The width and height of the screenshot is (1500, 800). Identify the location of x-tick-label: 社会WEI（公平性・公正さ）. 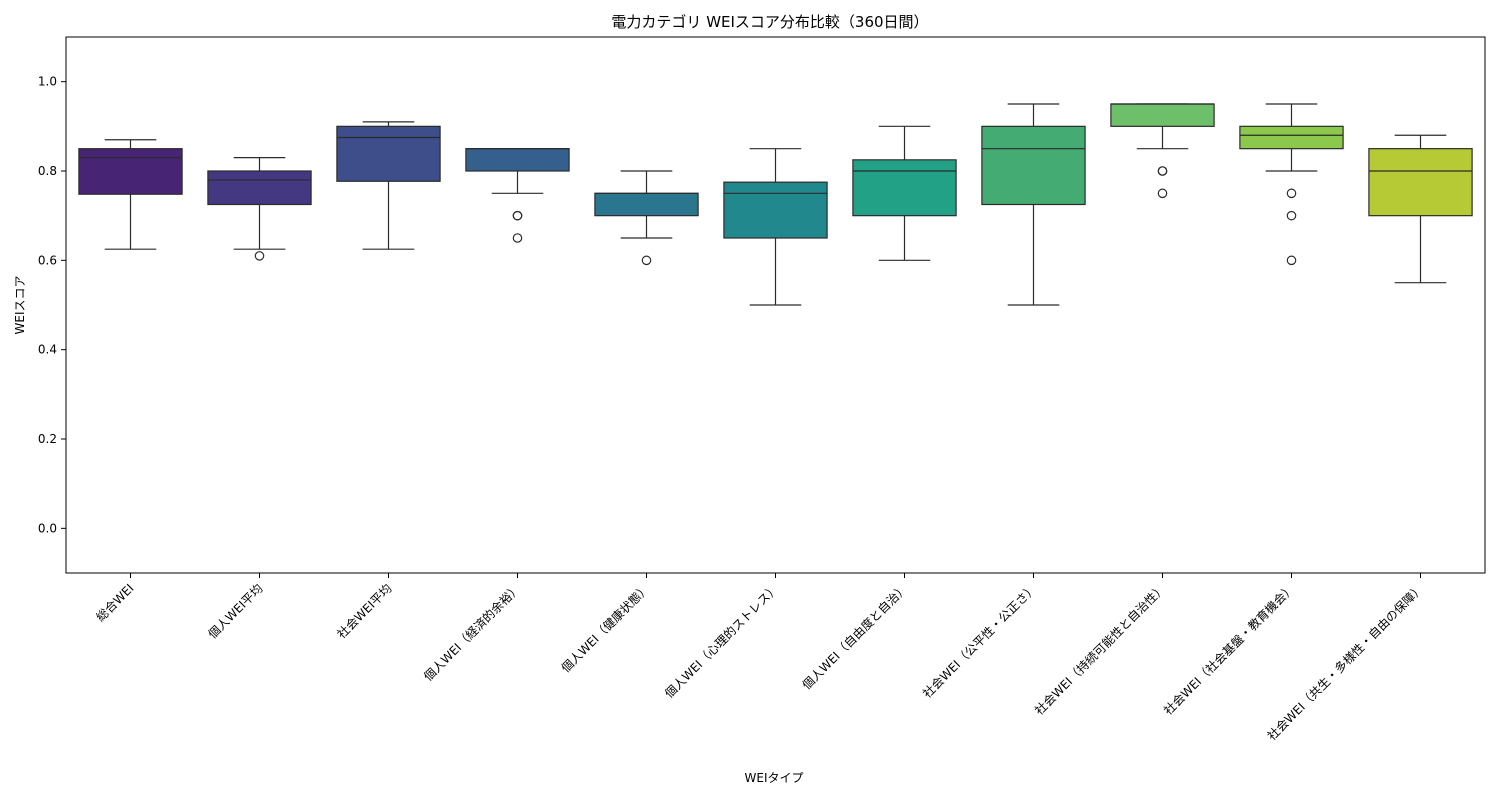
(979, 641).